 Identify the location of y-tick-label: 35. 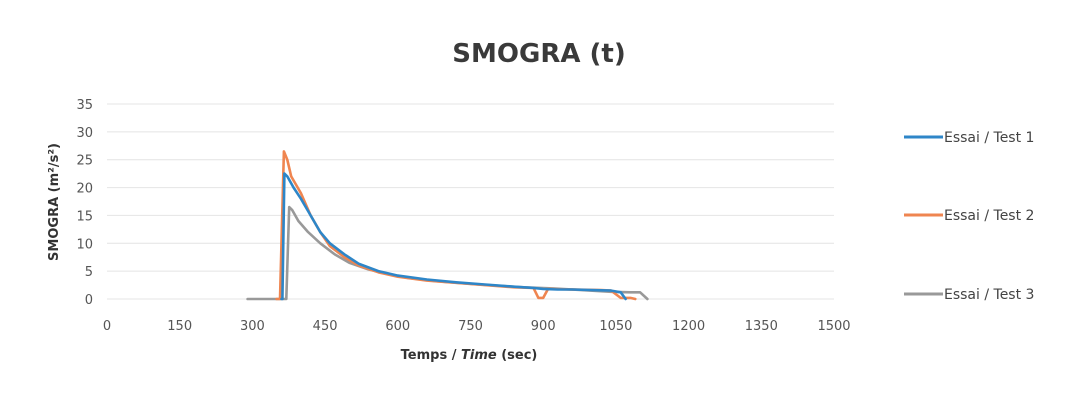
(84, 105).